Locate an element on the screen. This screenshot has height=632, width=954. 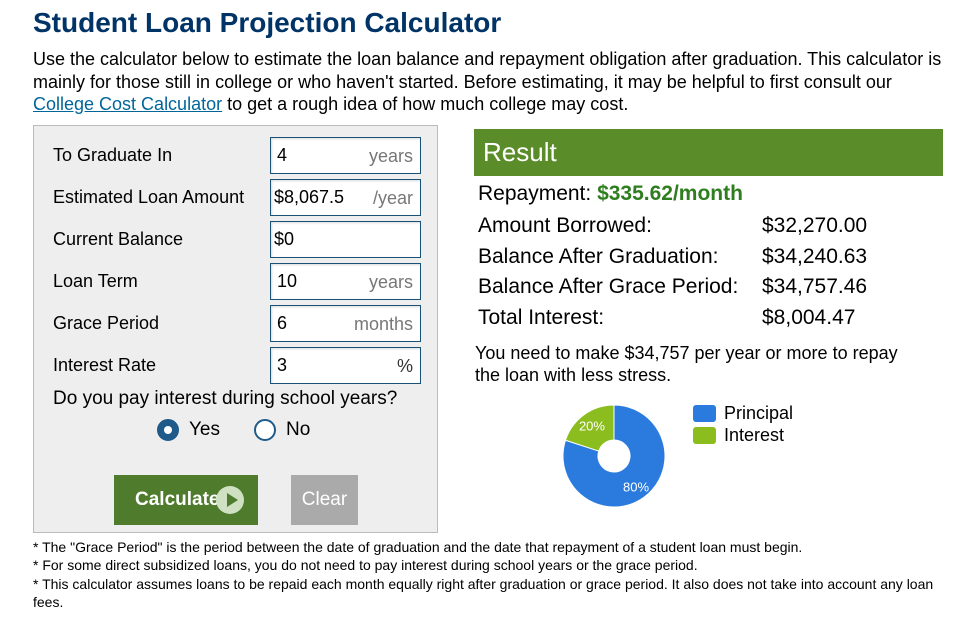
radio-yes-button is located at coordinates (168, 430).